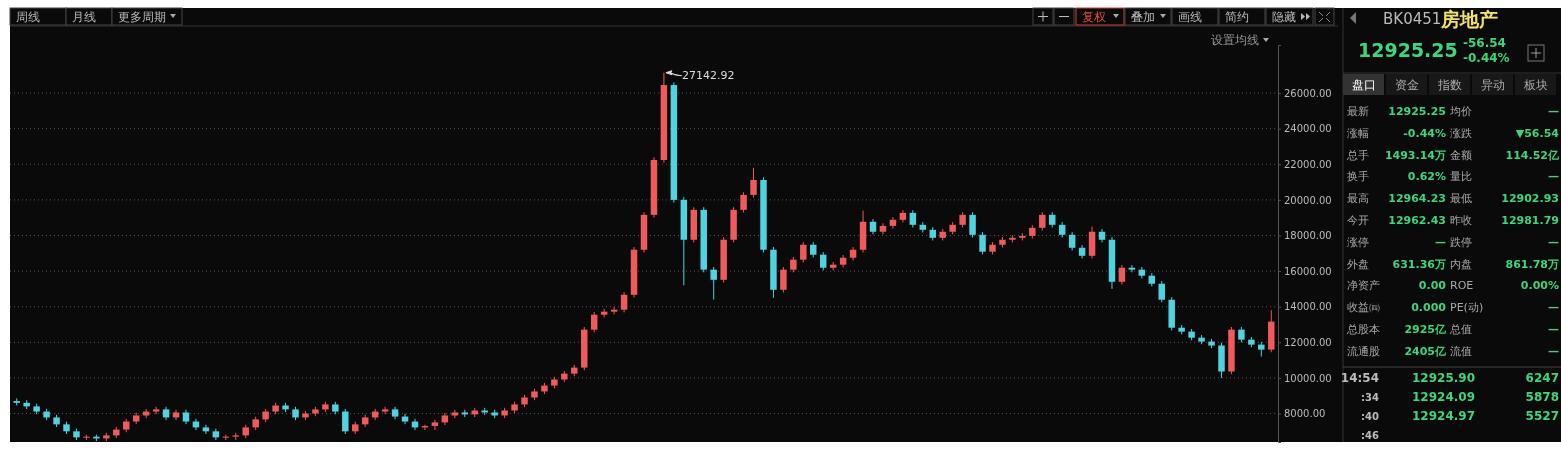 This screenshot has height=452, width=1561. What do you see at coordinates (1432, 286) in the screenshot?
I see `text: 0.00` at bounding box center [1432, 286].